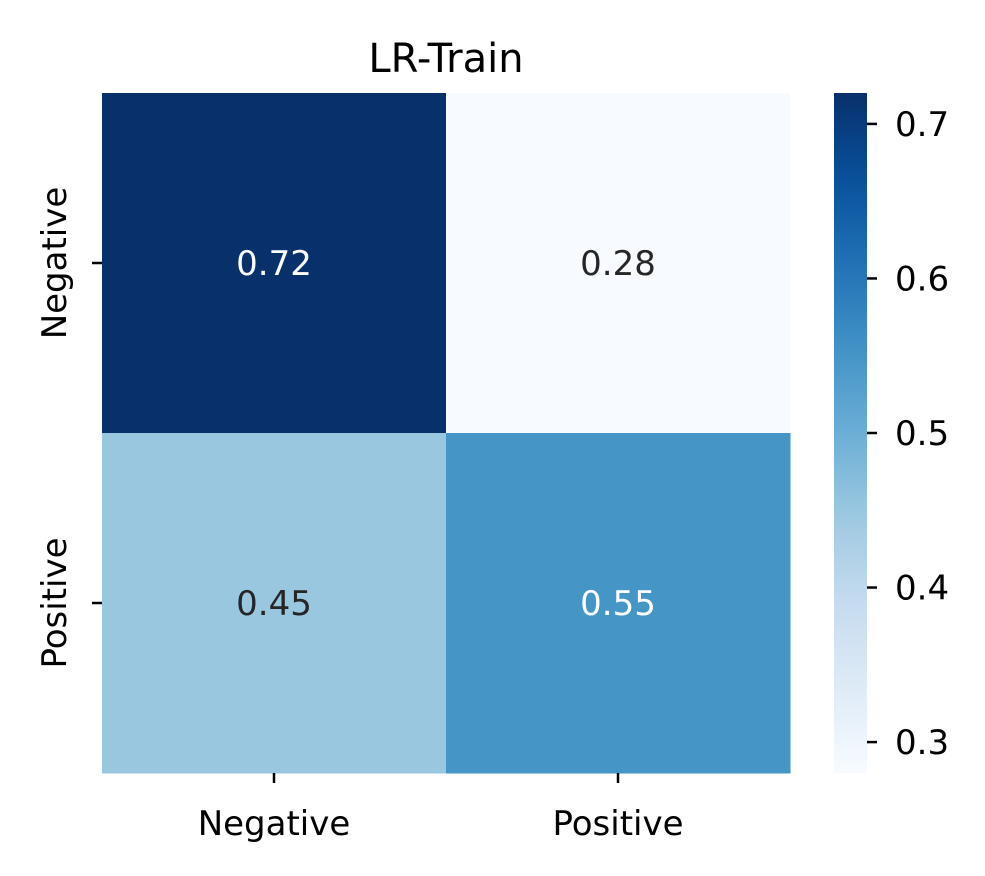  I want to click on x-tick-label-1: Positive, so click(617, 824).